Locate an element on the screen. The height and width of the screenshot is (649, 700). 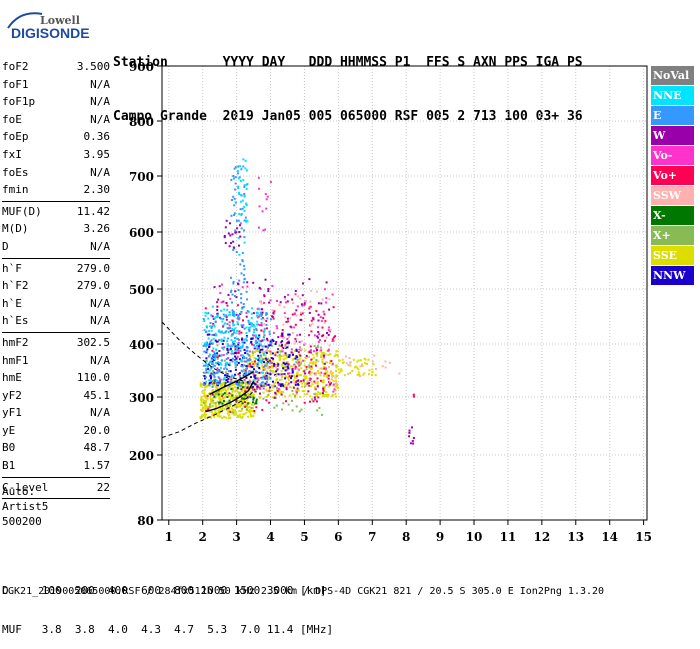
param-row: h`F2 279.0 is located at coordinates (56, 286).